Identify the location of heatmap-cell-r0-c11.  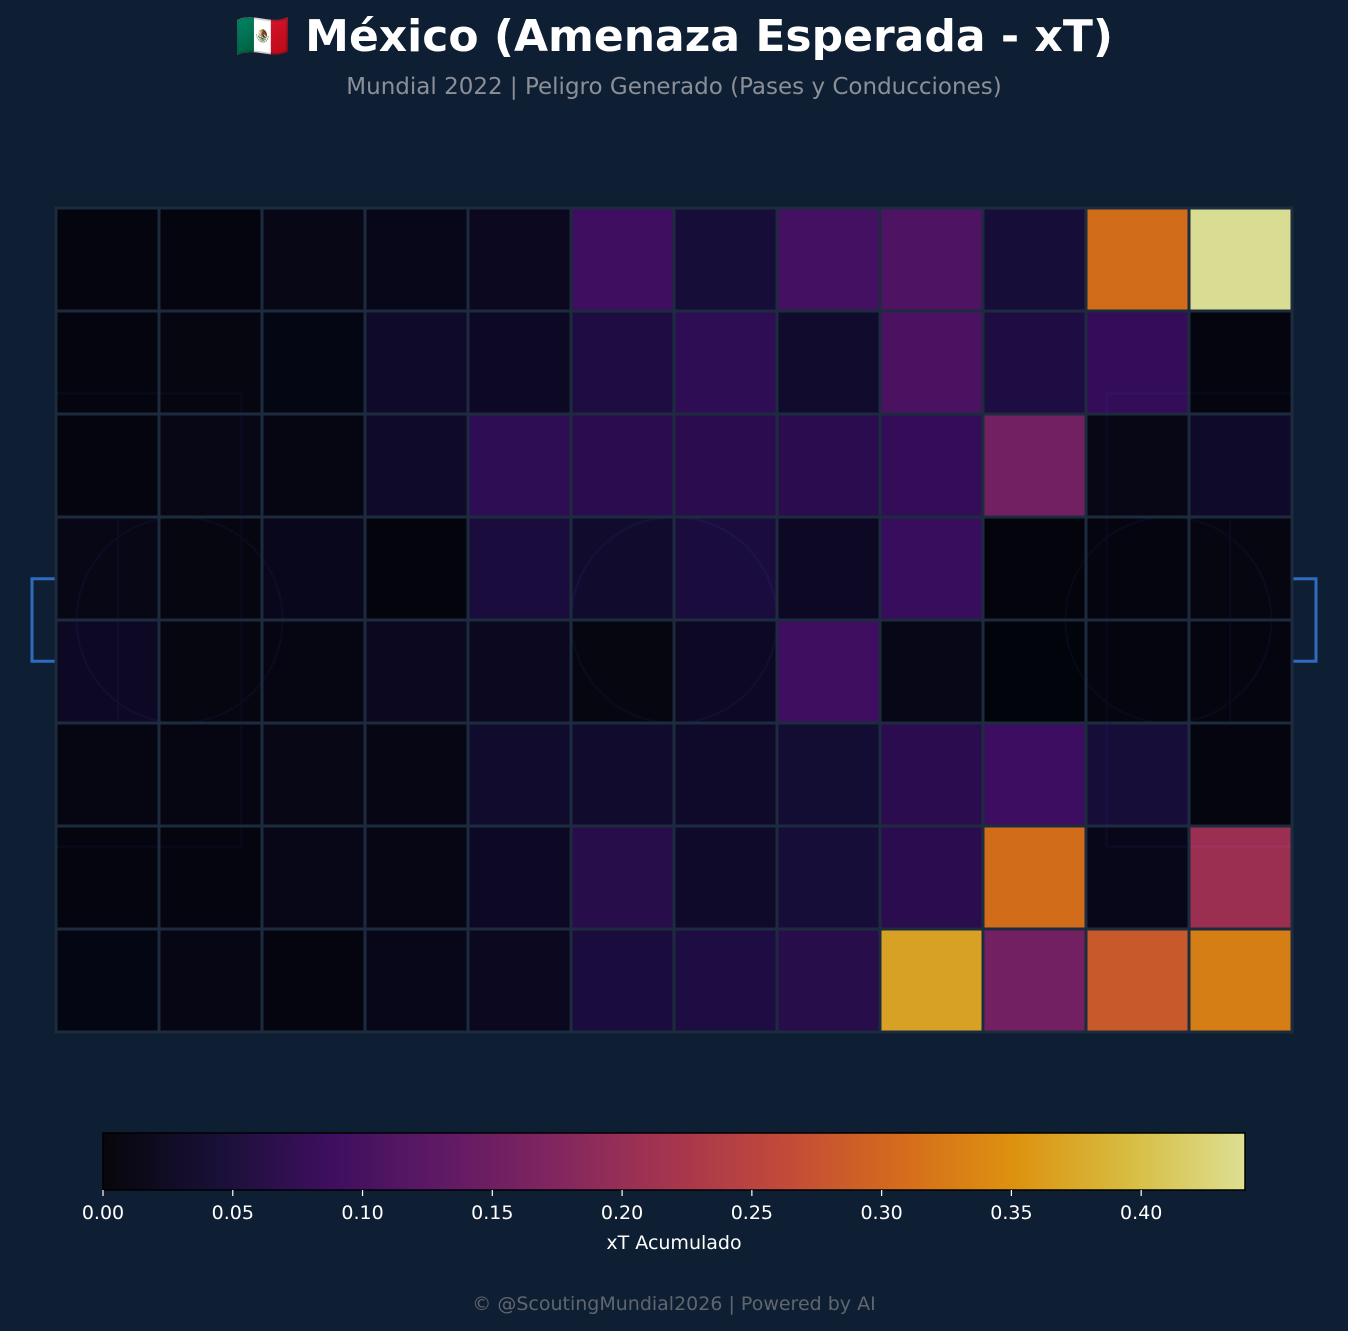
(1240, 259).